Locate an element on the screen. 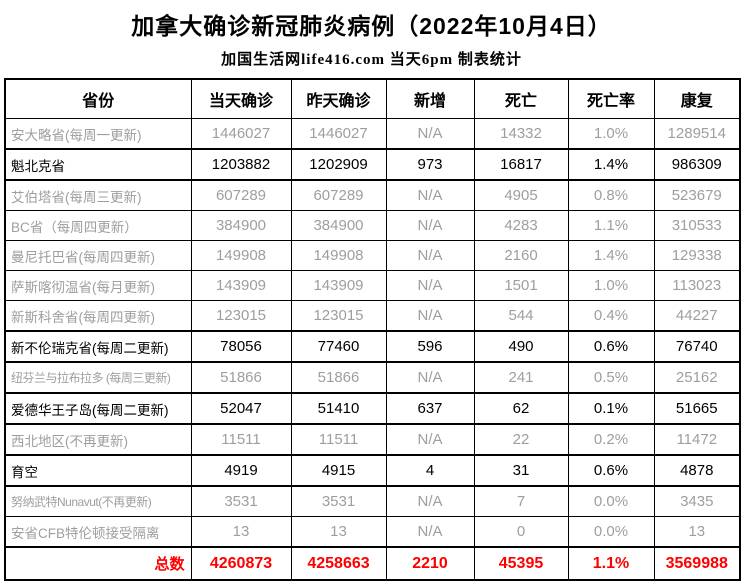 This screenshot has width=743, height=581. province-name: 艾伯塔省(每周三更新) is located at coordinates (98, 195).